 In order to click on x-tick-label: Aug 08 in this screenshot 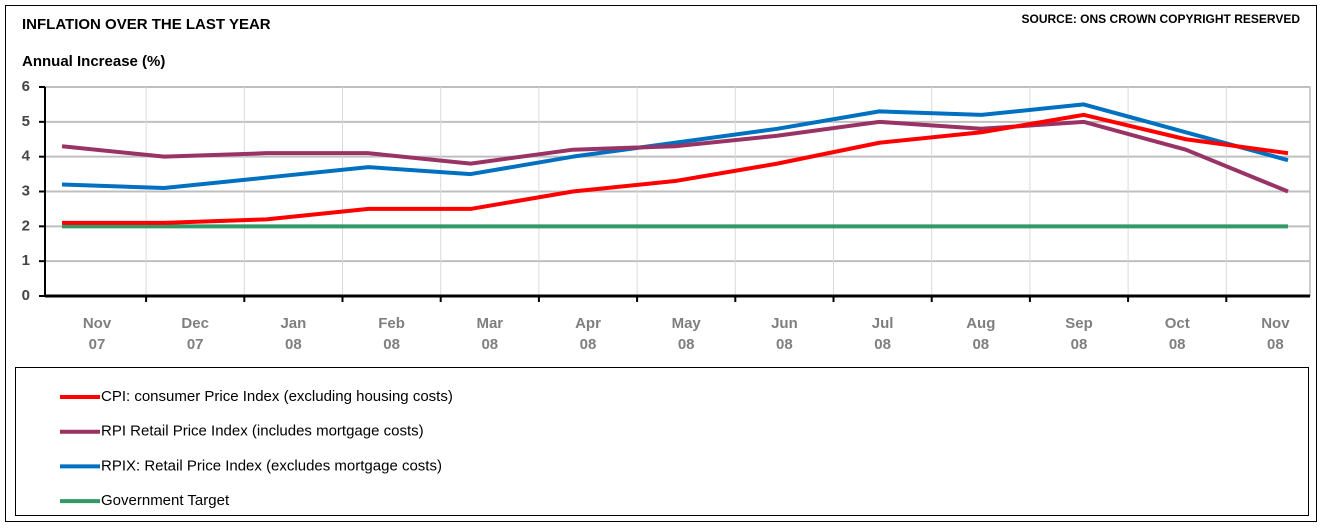, I will do `click(980, 334)`.